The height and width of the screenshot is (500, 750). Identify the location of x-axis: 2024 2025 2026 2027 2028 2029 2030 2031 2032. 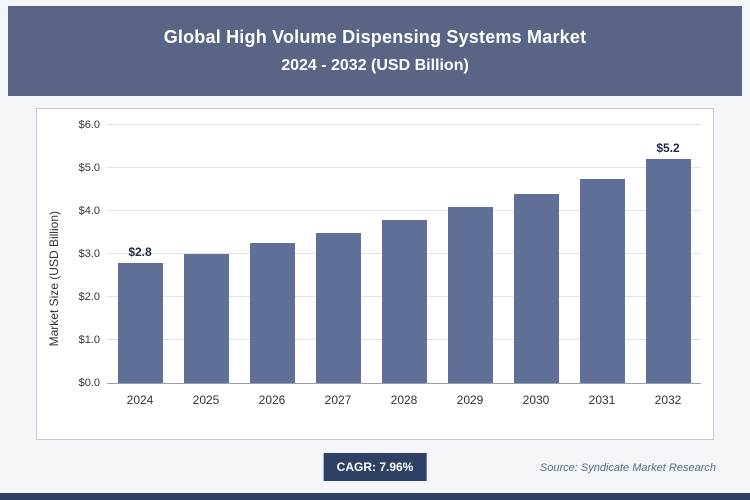
(404, 400).